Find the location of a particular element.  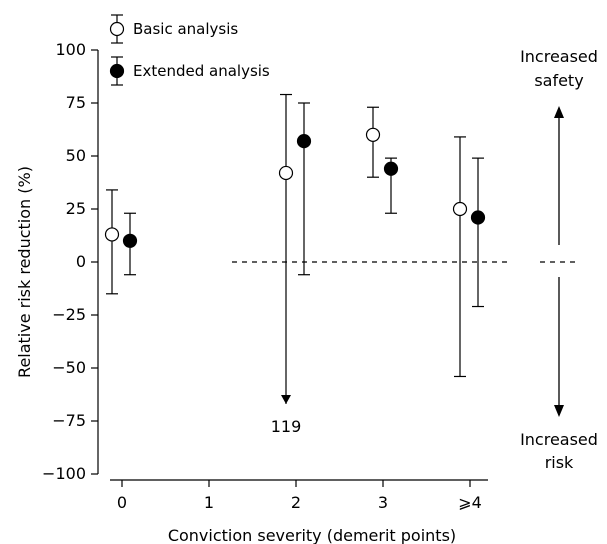

legend-marker-extended is located at coordinates (117, 71).